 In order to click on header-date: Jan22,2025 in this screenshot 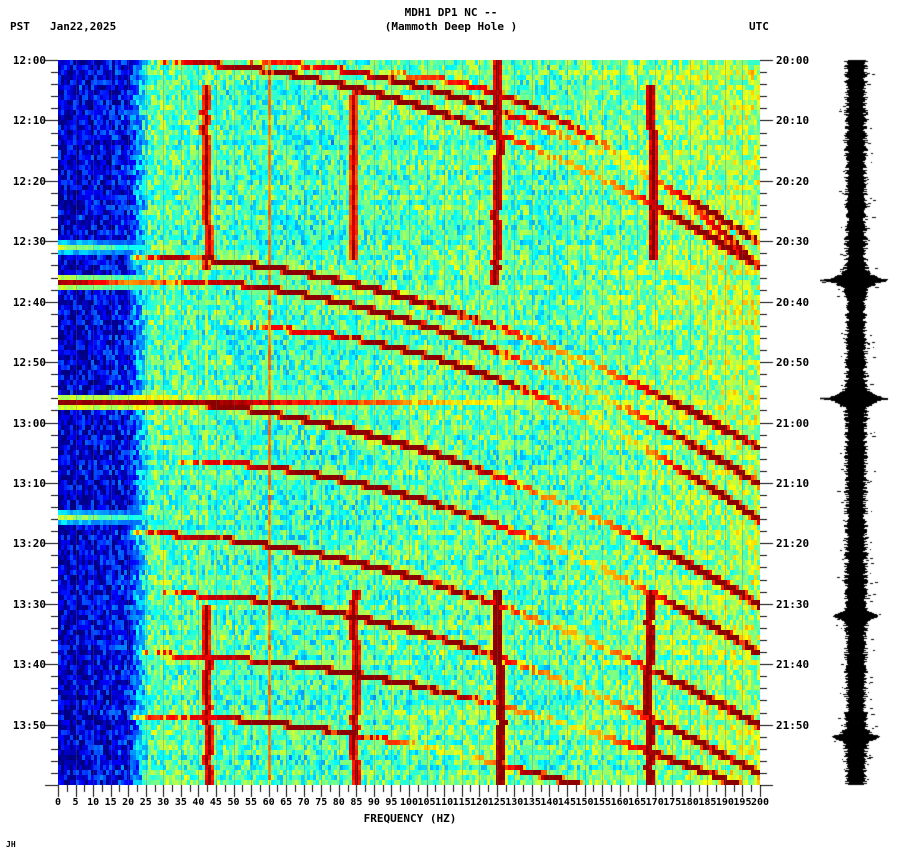, I will do `click(83, 26)`.